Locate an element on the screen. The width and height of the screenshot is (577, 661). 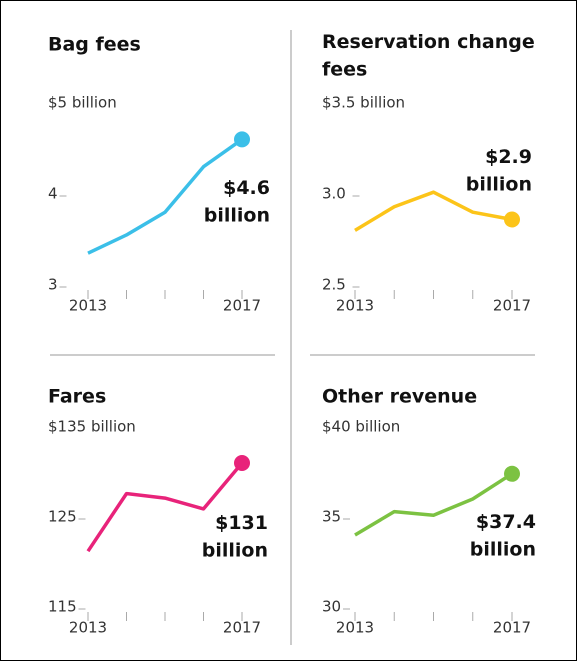
y-tick-label: 3 is located at coordinates (53, 285).